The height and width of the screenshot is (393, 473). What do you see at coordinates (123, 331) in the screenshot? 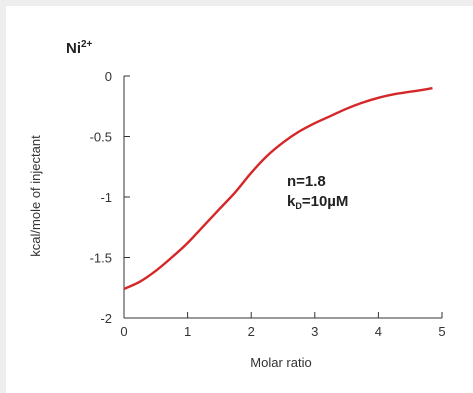
I see `x-tick-label: 0` at bounding box center [123, 331].